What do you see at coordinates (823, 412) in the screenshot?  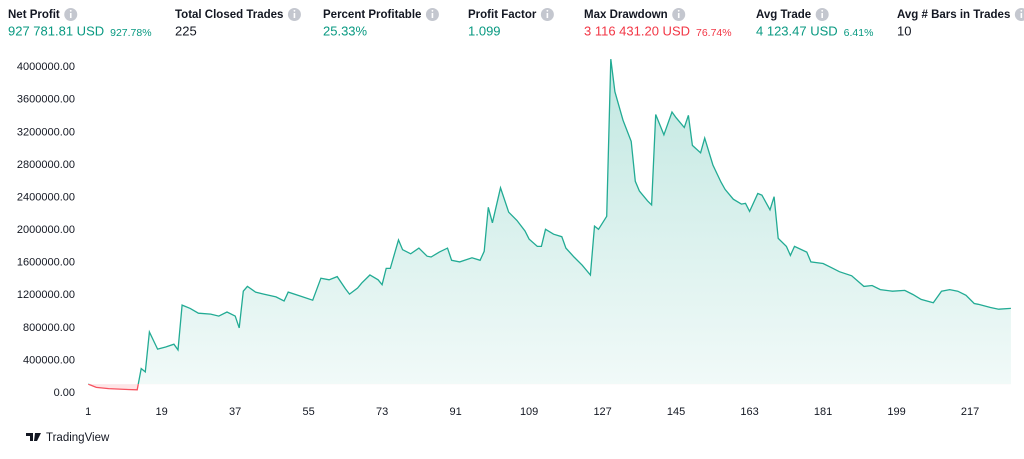 I see `x-tick-label: 181` at bounding box center [823, 412].